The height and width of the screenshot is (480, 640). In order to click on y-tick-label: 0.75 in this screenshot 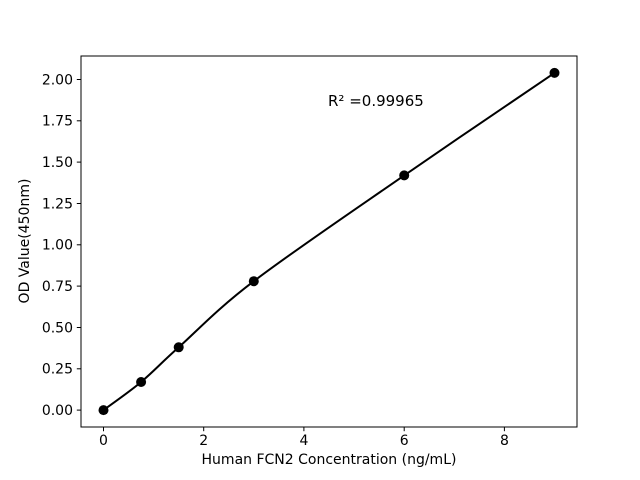, I will do `click(57, 287)`.